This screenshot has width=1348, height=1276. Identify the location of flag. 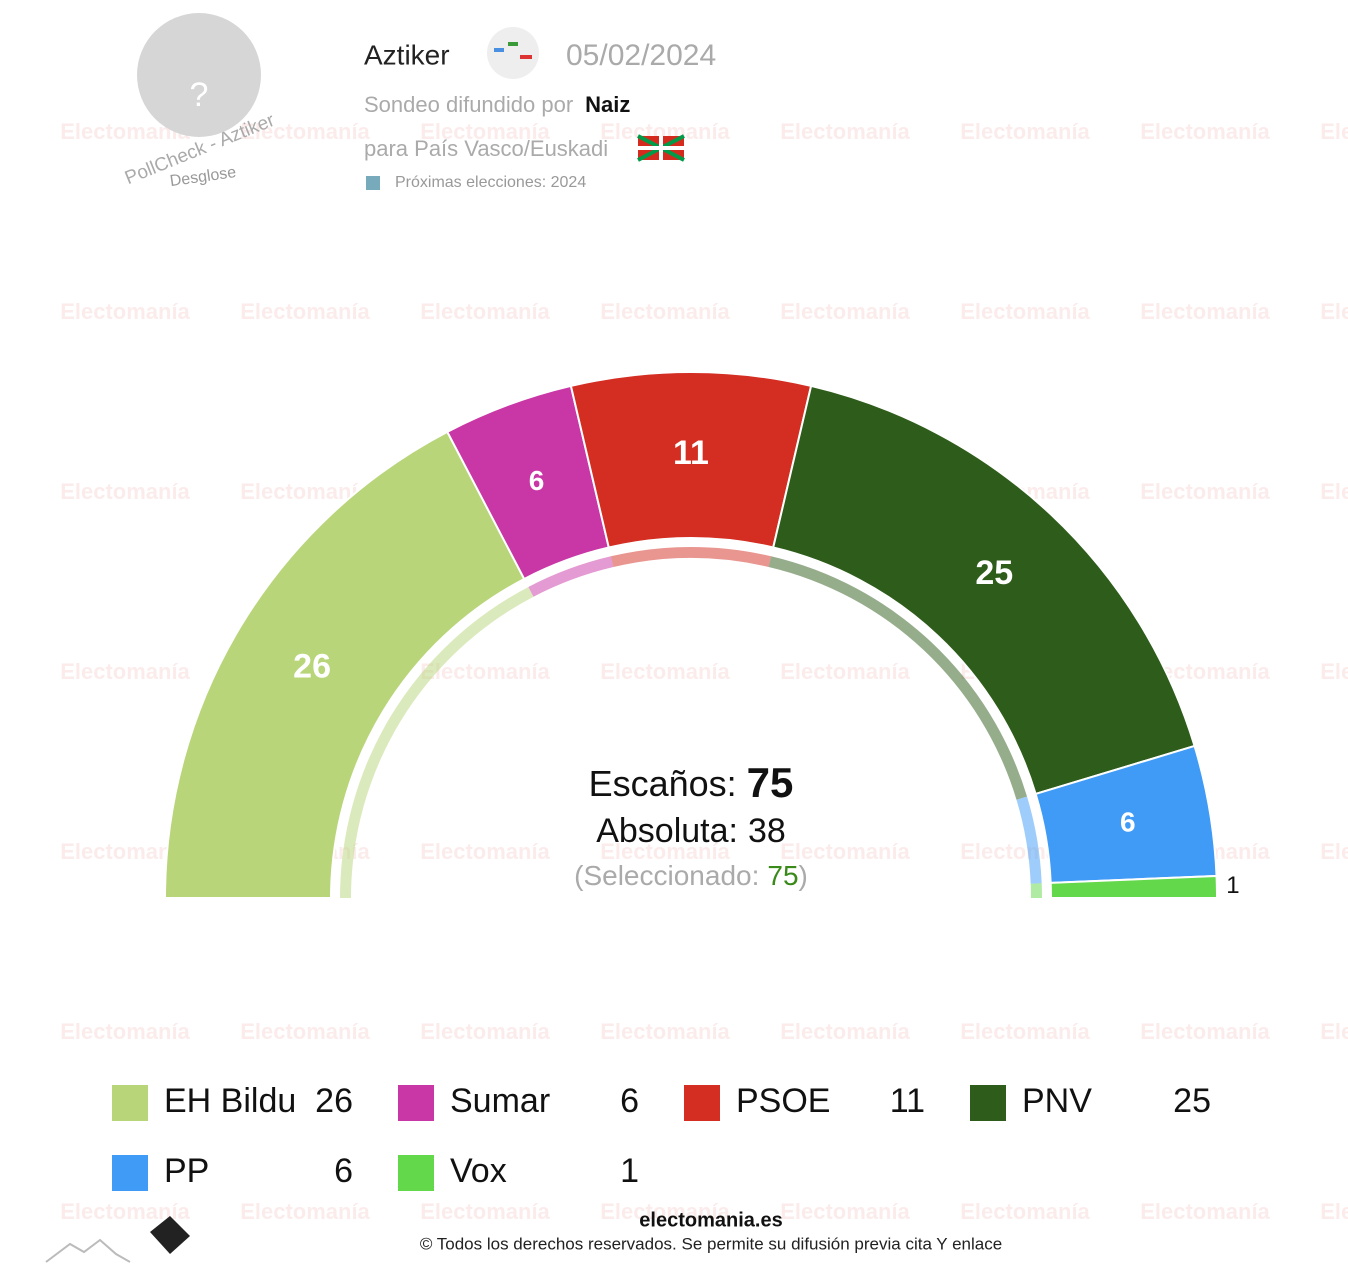
(661, 148).